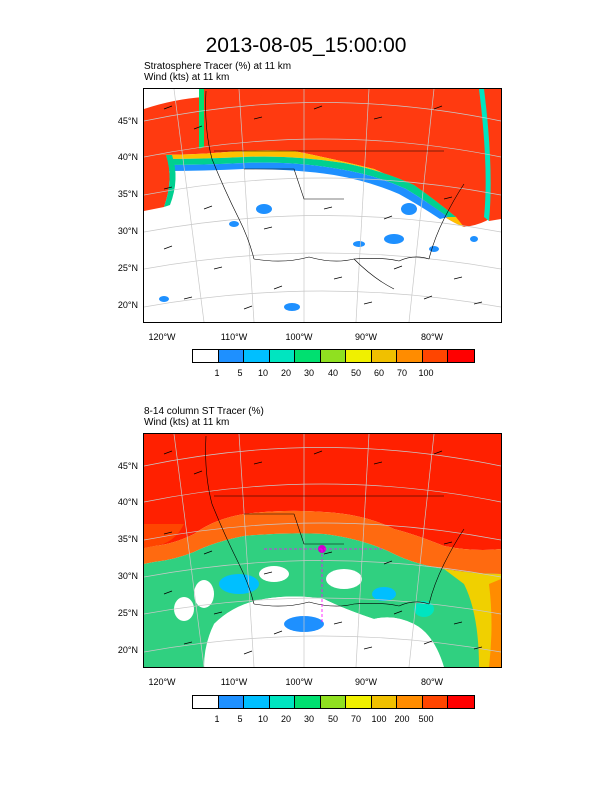  Describe the element at coordinates (308, 719) in the screenshot. I see `panel2-cbar-label: 30` at that location.